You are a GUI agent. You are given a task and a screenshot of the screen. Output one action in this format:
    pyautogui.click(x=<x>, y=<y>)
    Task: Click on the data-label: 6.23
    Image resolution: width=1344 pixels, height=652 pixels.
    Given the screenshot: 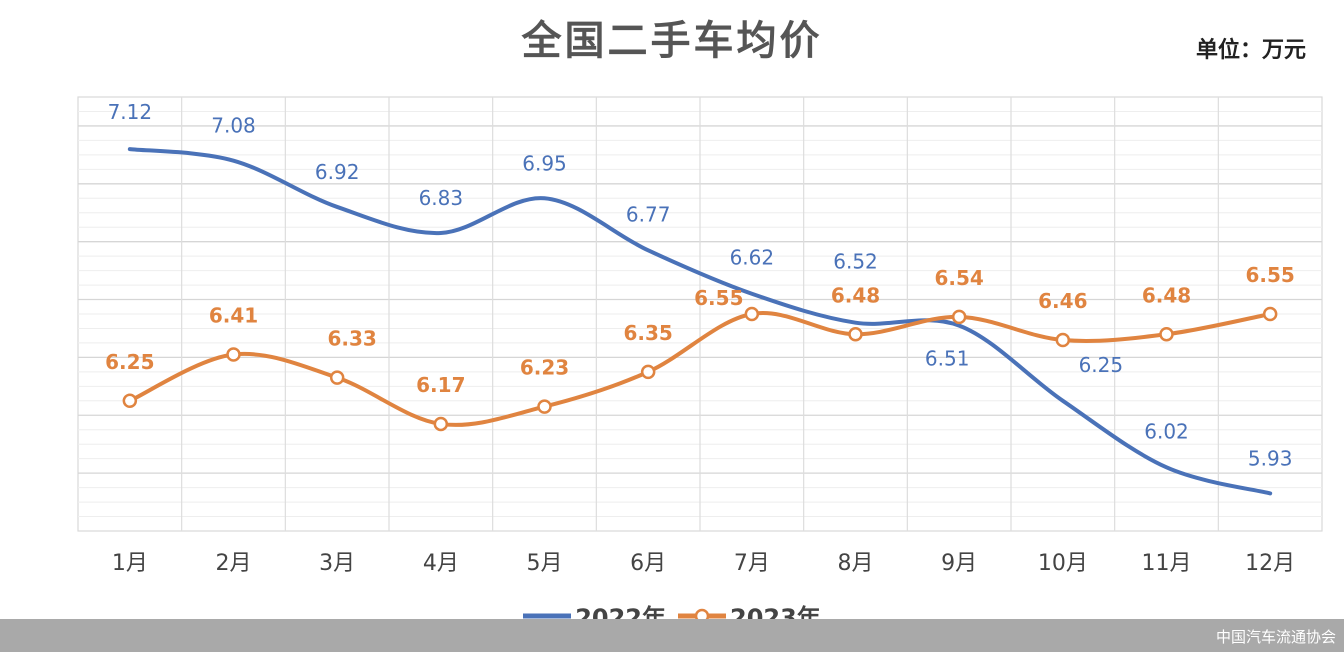 What is the action you would take?
    pyautogui.click(x=544, y=368)
    